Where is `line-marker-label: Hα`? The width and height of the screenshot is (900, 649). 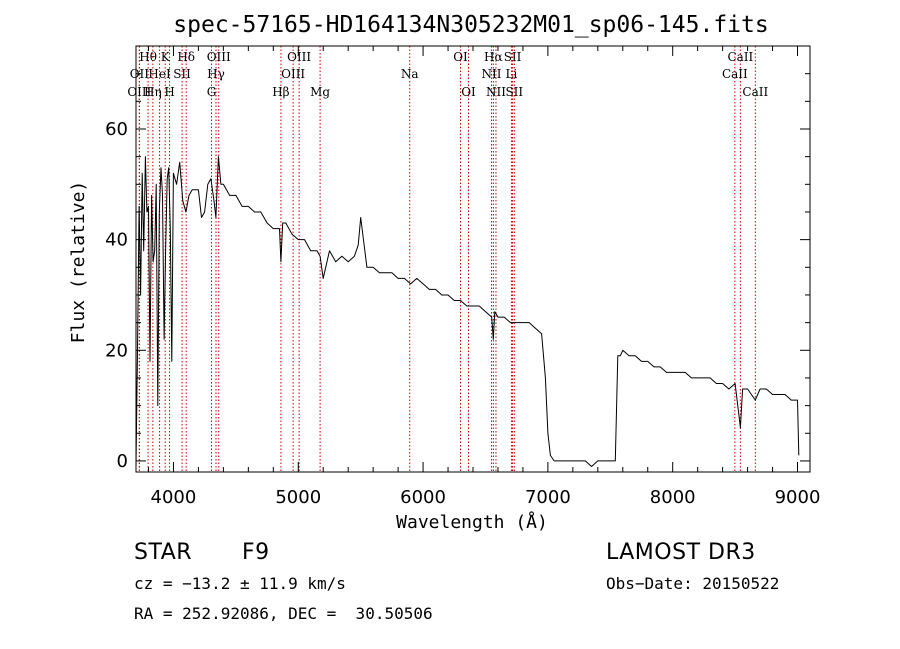
line-marker-label: Hα is located at coordinates (493, 57).